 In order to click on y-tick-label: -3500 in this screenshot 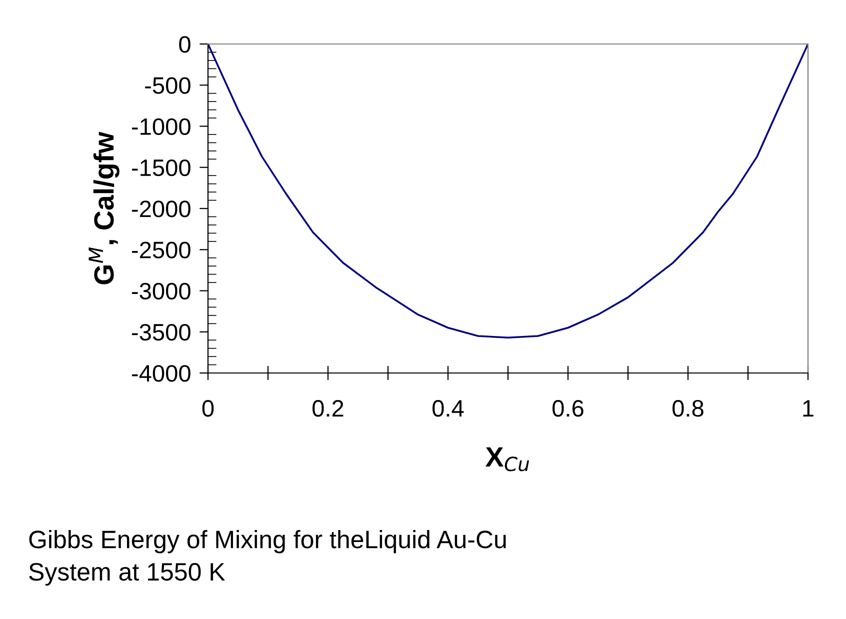, I will do `click(161, 332)`.